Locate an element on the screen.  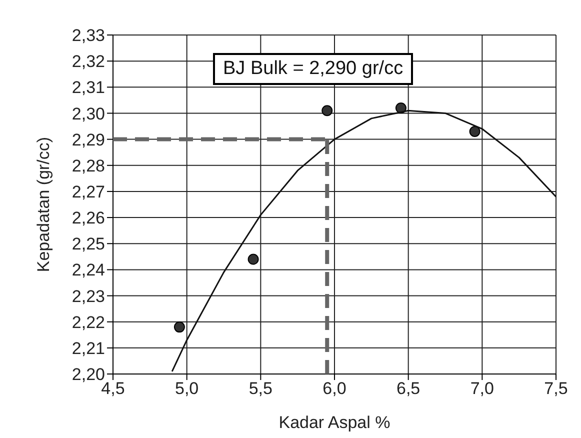
y-tick-label: 2,33 is located at coordinates (88, 36).